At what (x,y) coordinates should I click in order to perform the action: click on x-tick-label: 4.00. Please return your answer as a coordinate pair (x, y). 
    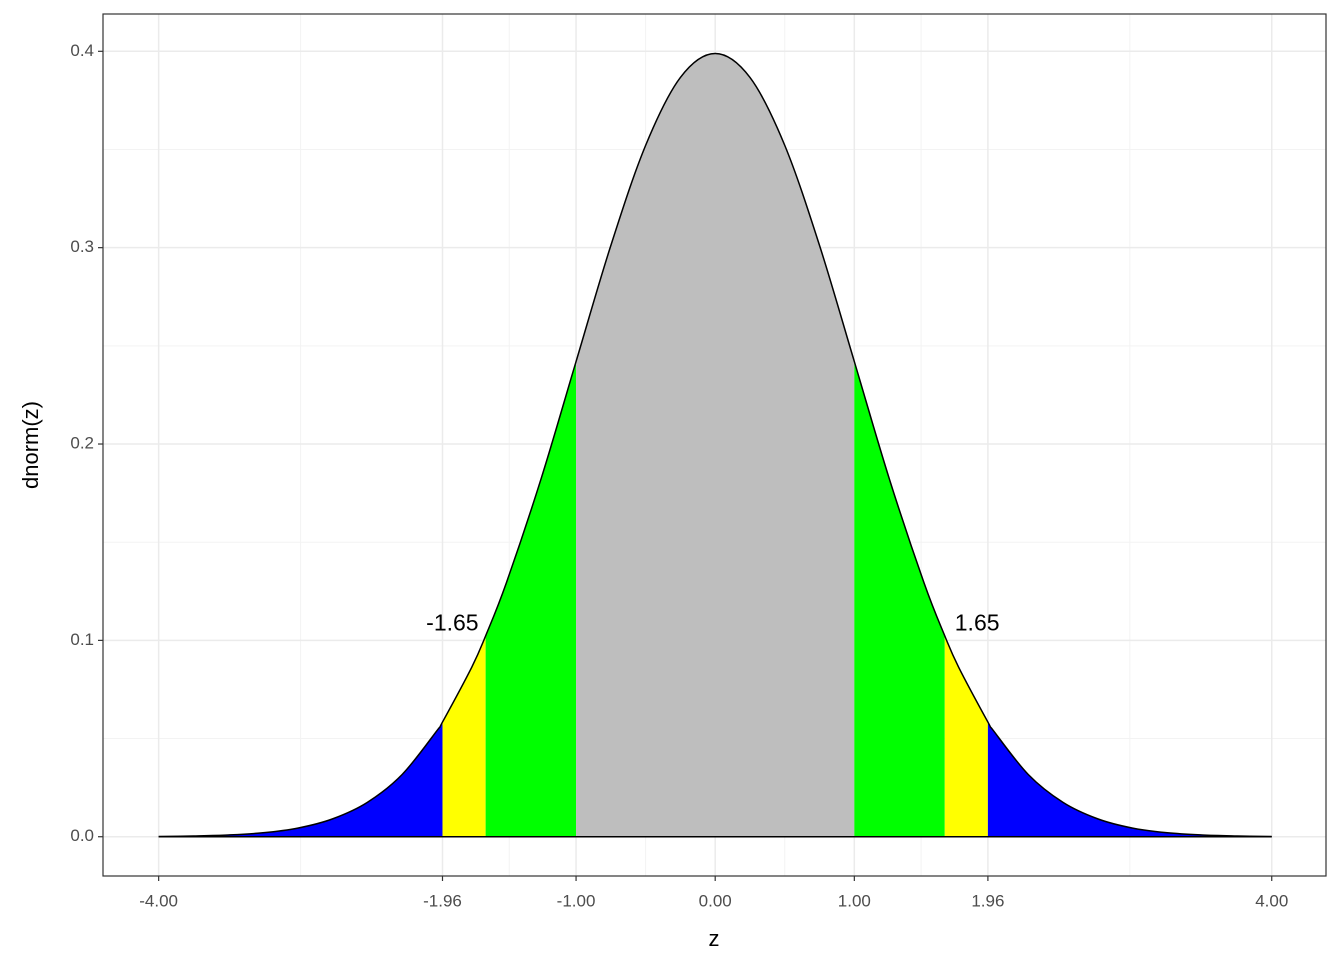
    Looking at the image, I should click on (1271, 900).